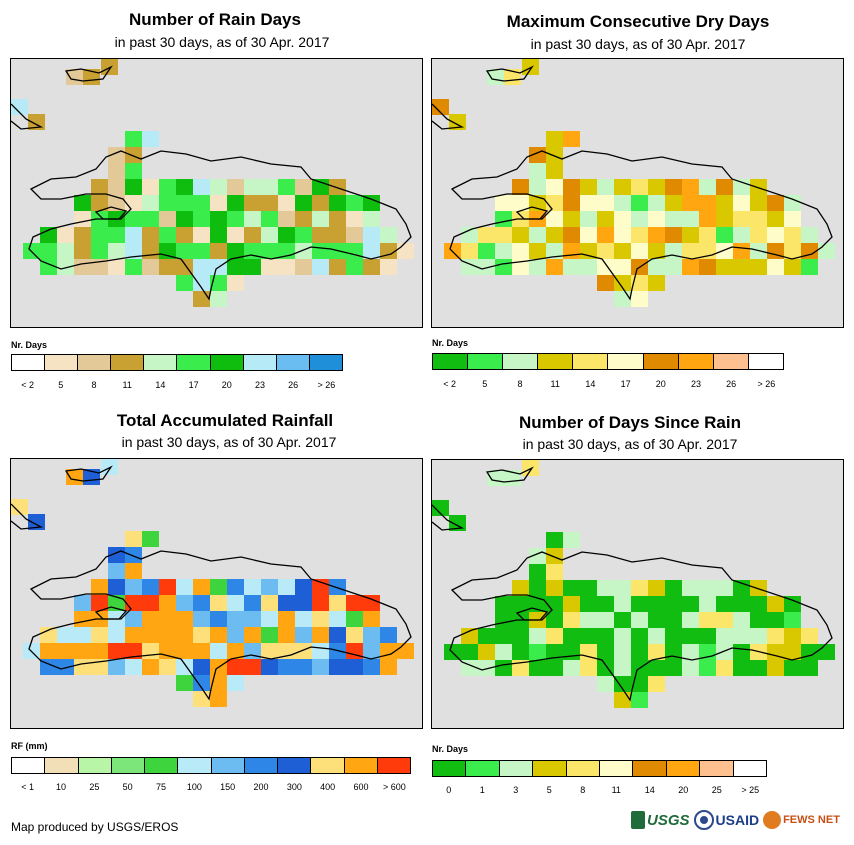 This screenshot has width=854, height=845. Describe the element at coordinates (94, 385) in the screenshot. I see `legend-label: 8` at that location.